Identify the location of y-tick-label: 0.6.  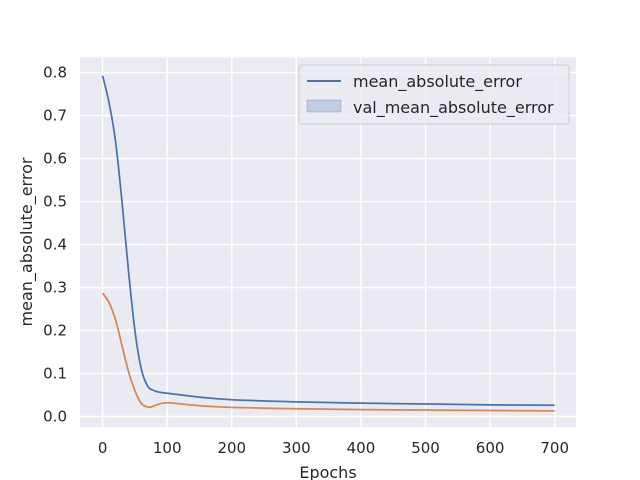
(55, 159).